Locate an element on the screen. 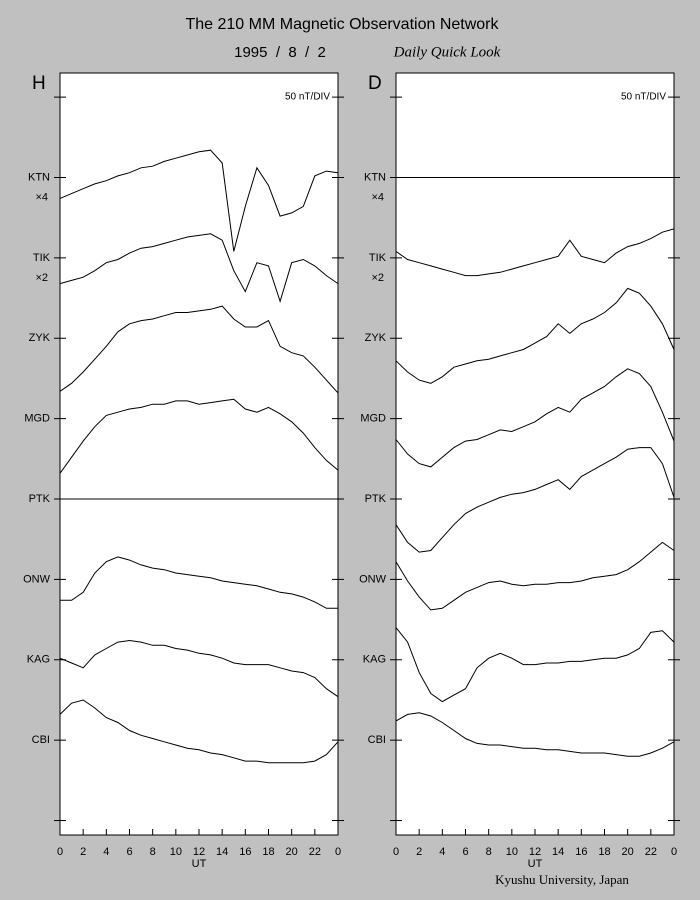  panel-label: H is located at coordinates (39, 83).